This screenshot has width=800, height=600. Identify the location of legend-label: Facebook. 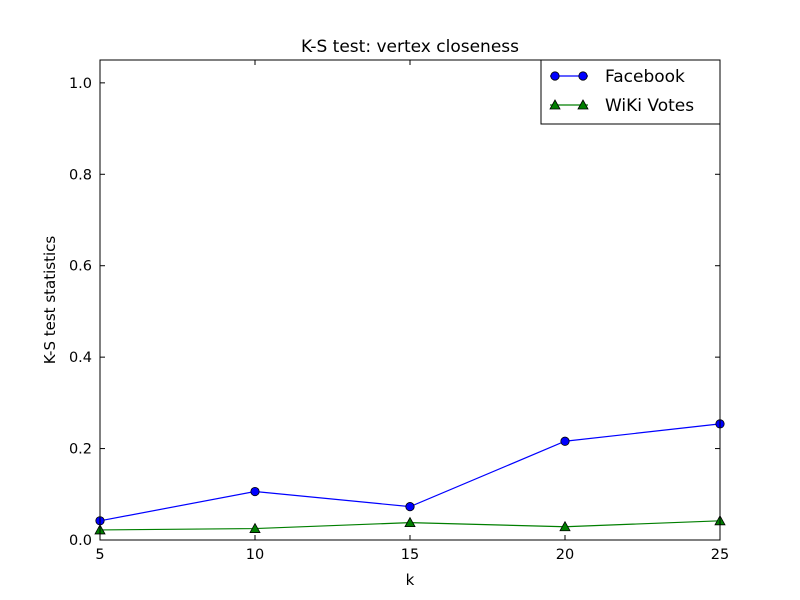
(645, 77).